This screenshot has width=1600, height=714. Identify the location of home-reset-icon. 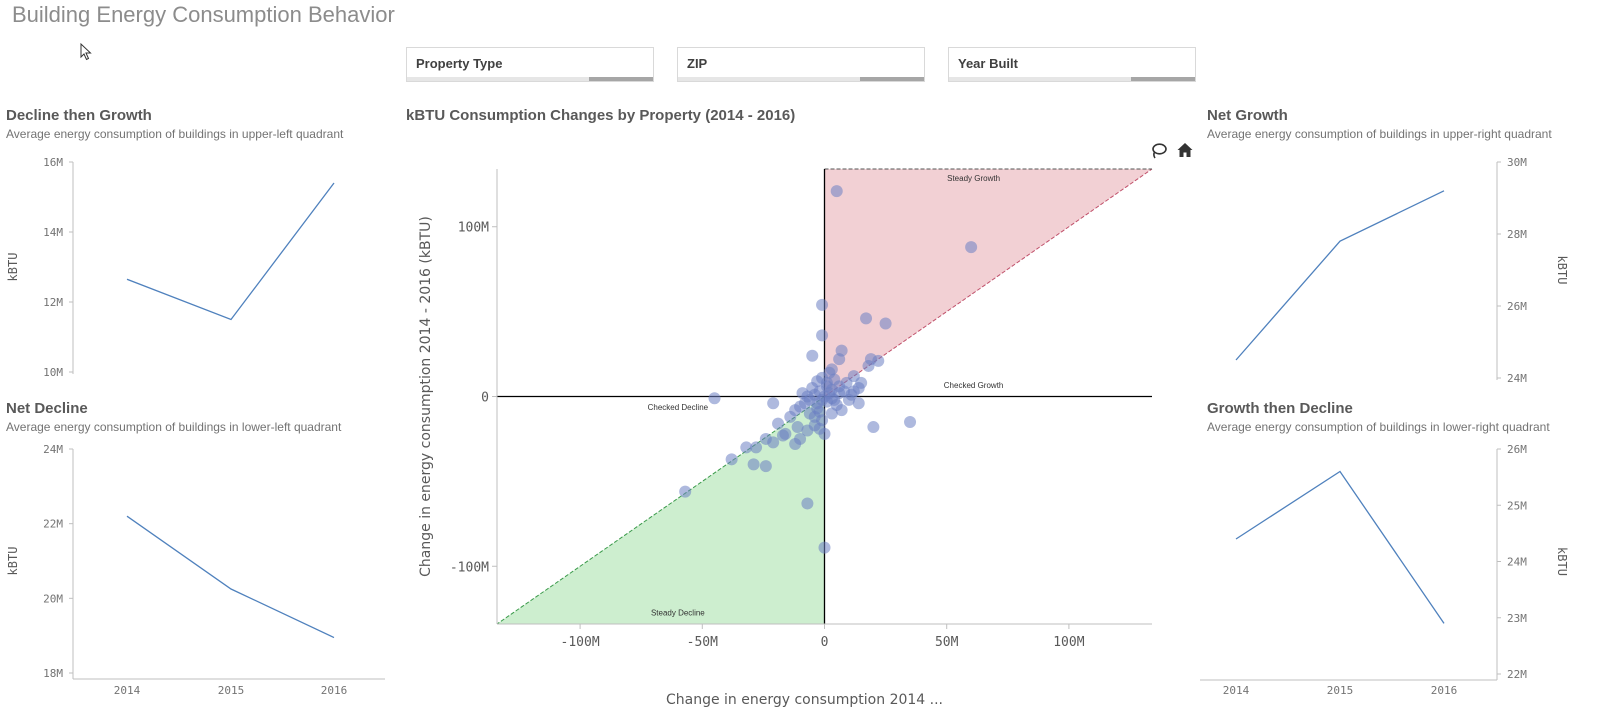
(1185, 150).